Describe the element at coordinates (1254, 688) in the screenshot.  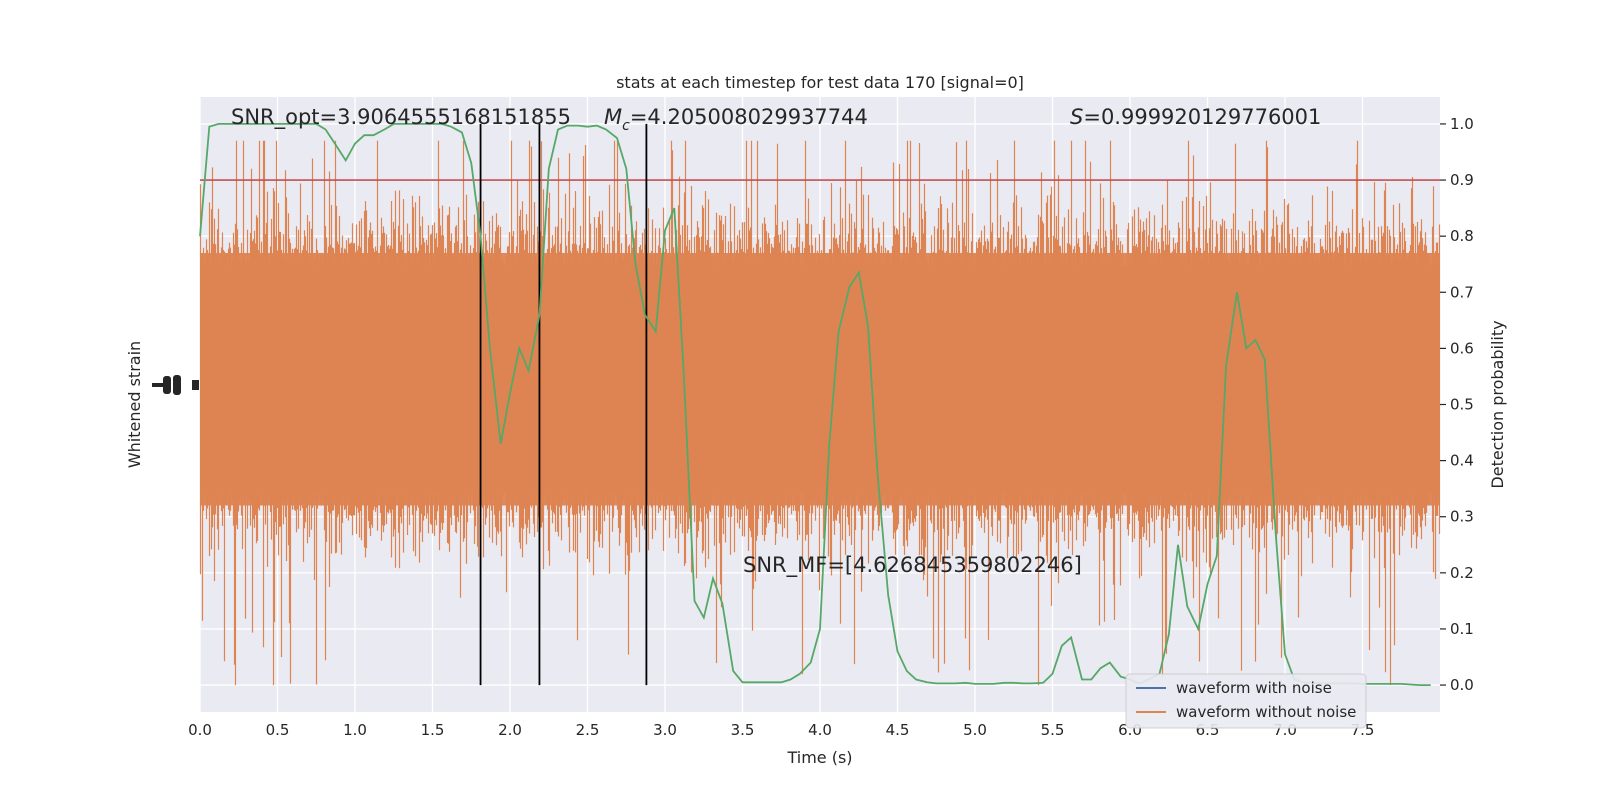
I see `legend-label-with-noise: waveform with noise` at that location.